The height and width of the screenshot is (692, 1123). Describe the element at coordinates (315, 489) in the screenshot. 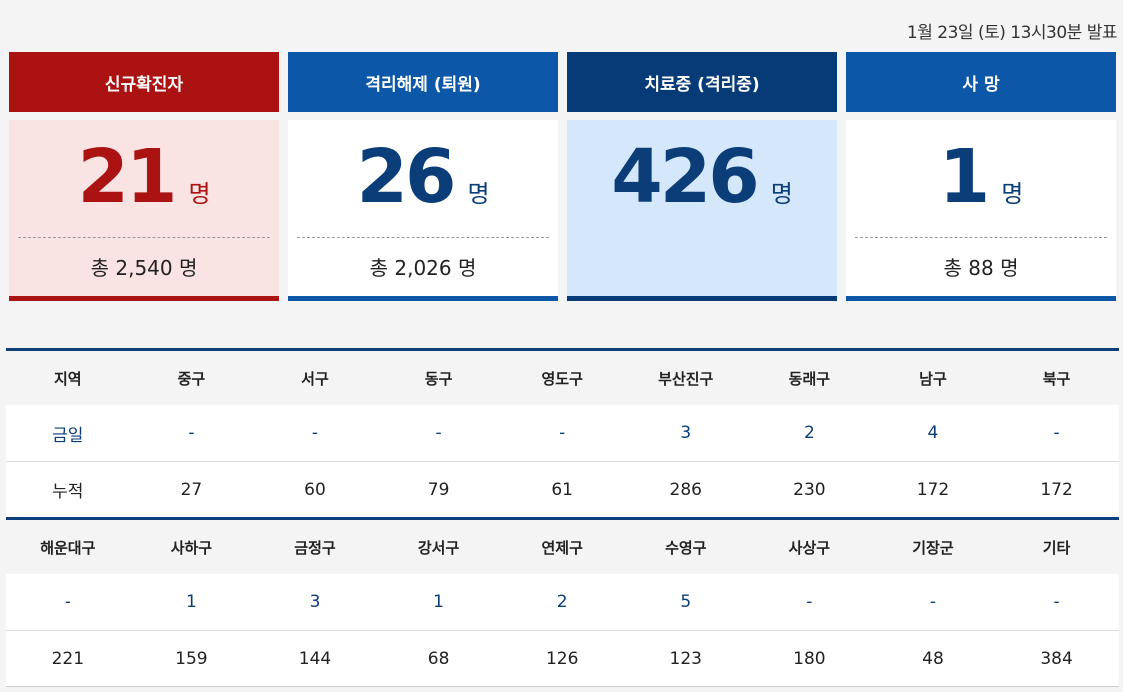

I see `table-cell: 60` at that location.